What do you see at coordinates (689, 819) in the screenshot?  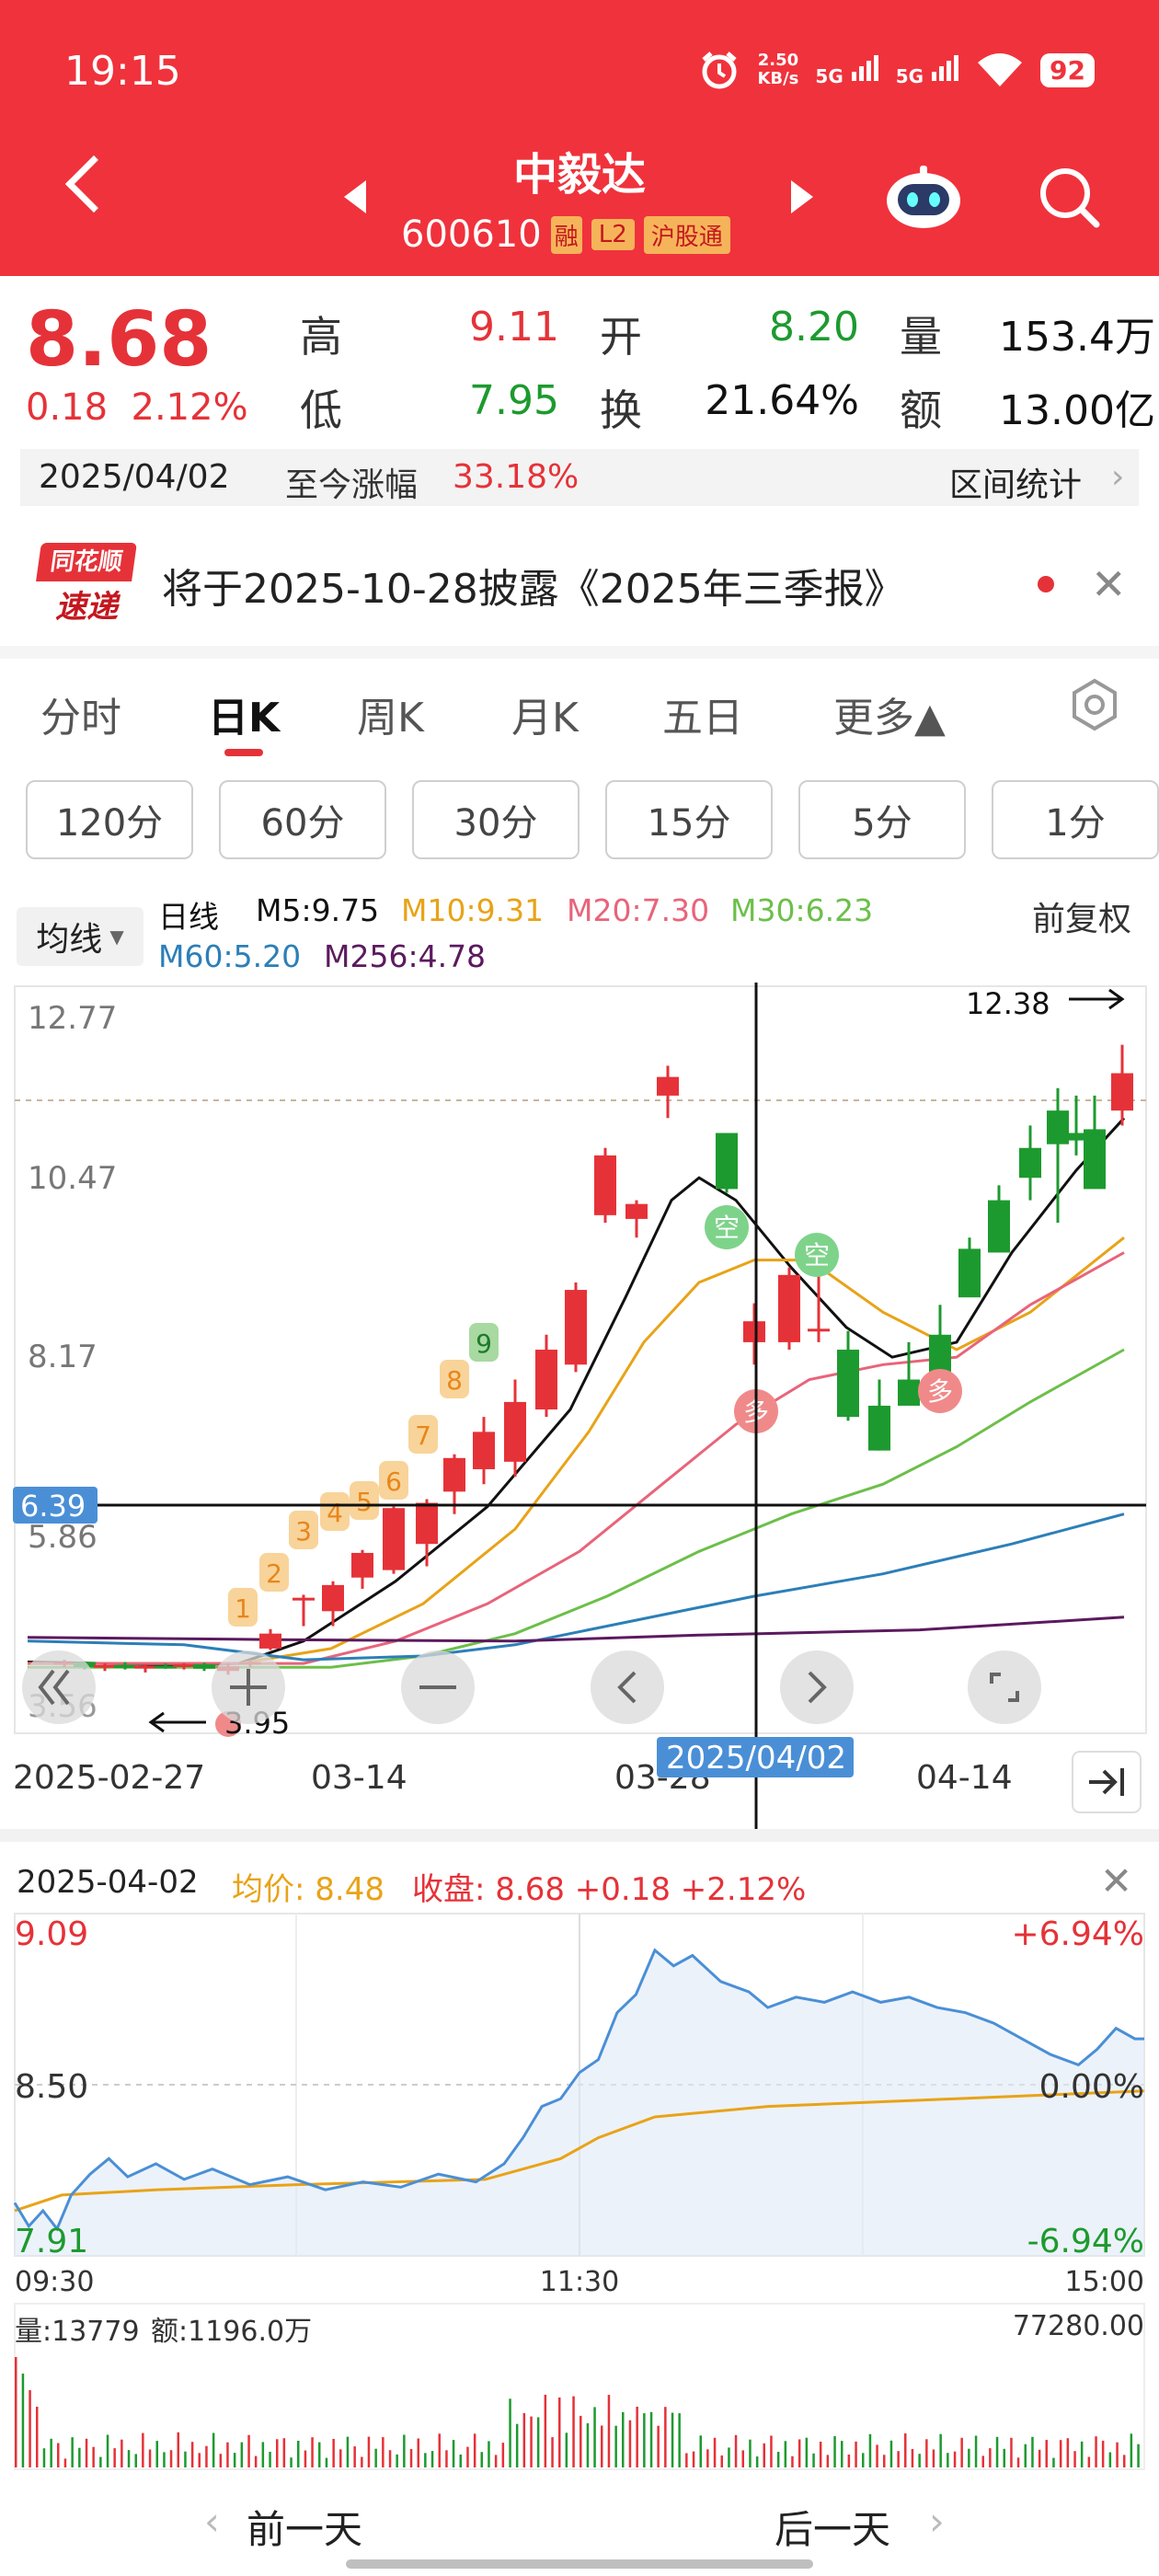 I see `interval-15m: 15分` at bounding box center [689, 819].